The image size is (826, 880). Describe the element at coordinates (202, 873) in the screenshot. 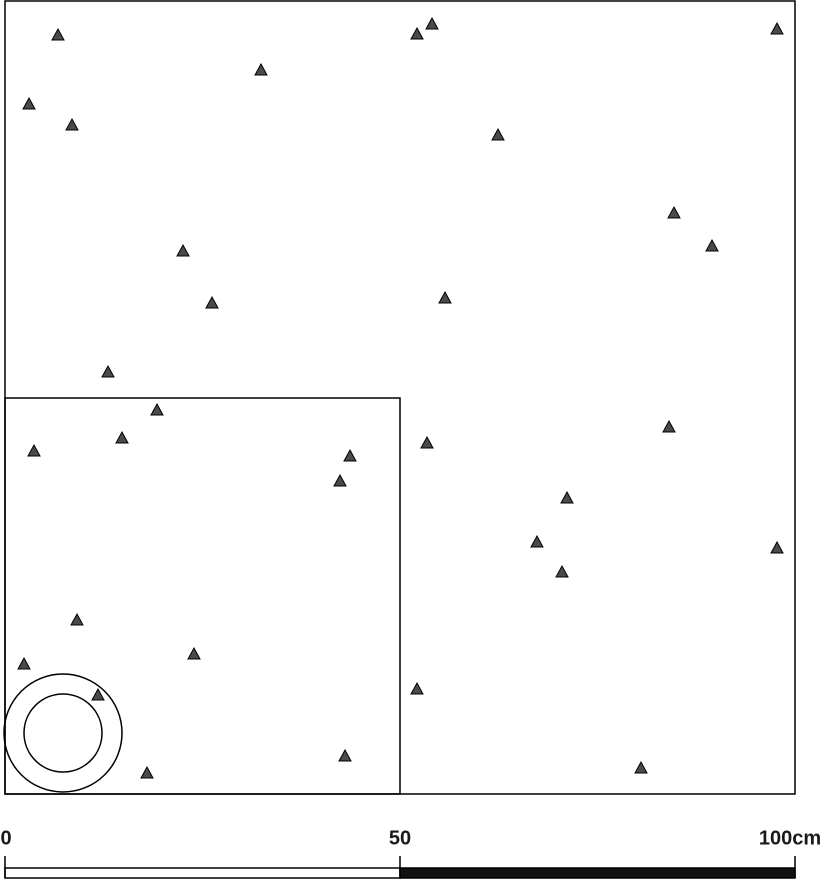

I see `scale-segment-light` at that location.